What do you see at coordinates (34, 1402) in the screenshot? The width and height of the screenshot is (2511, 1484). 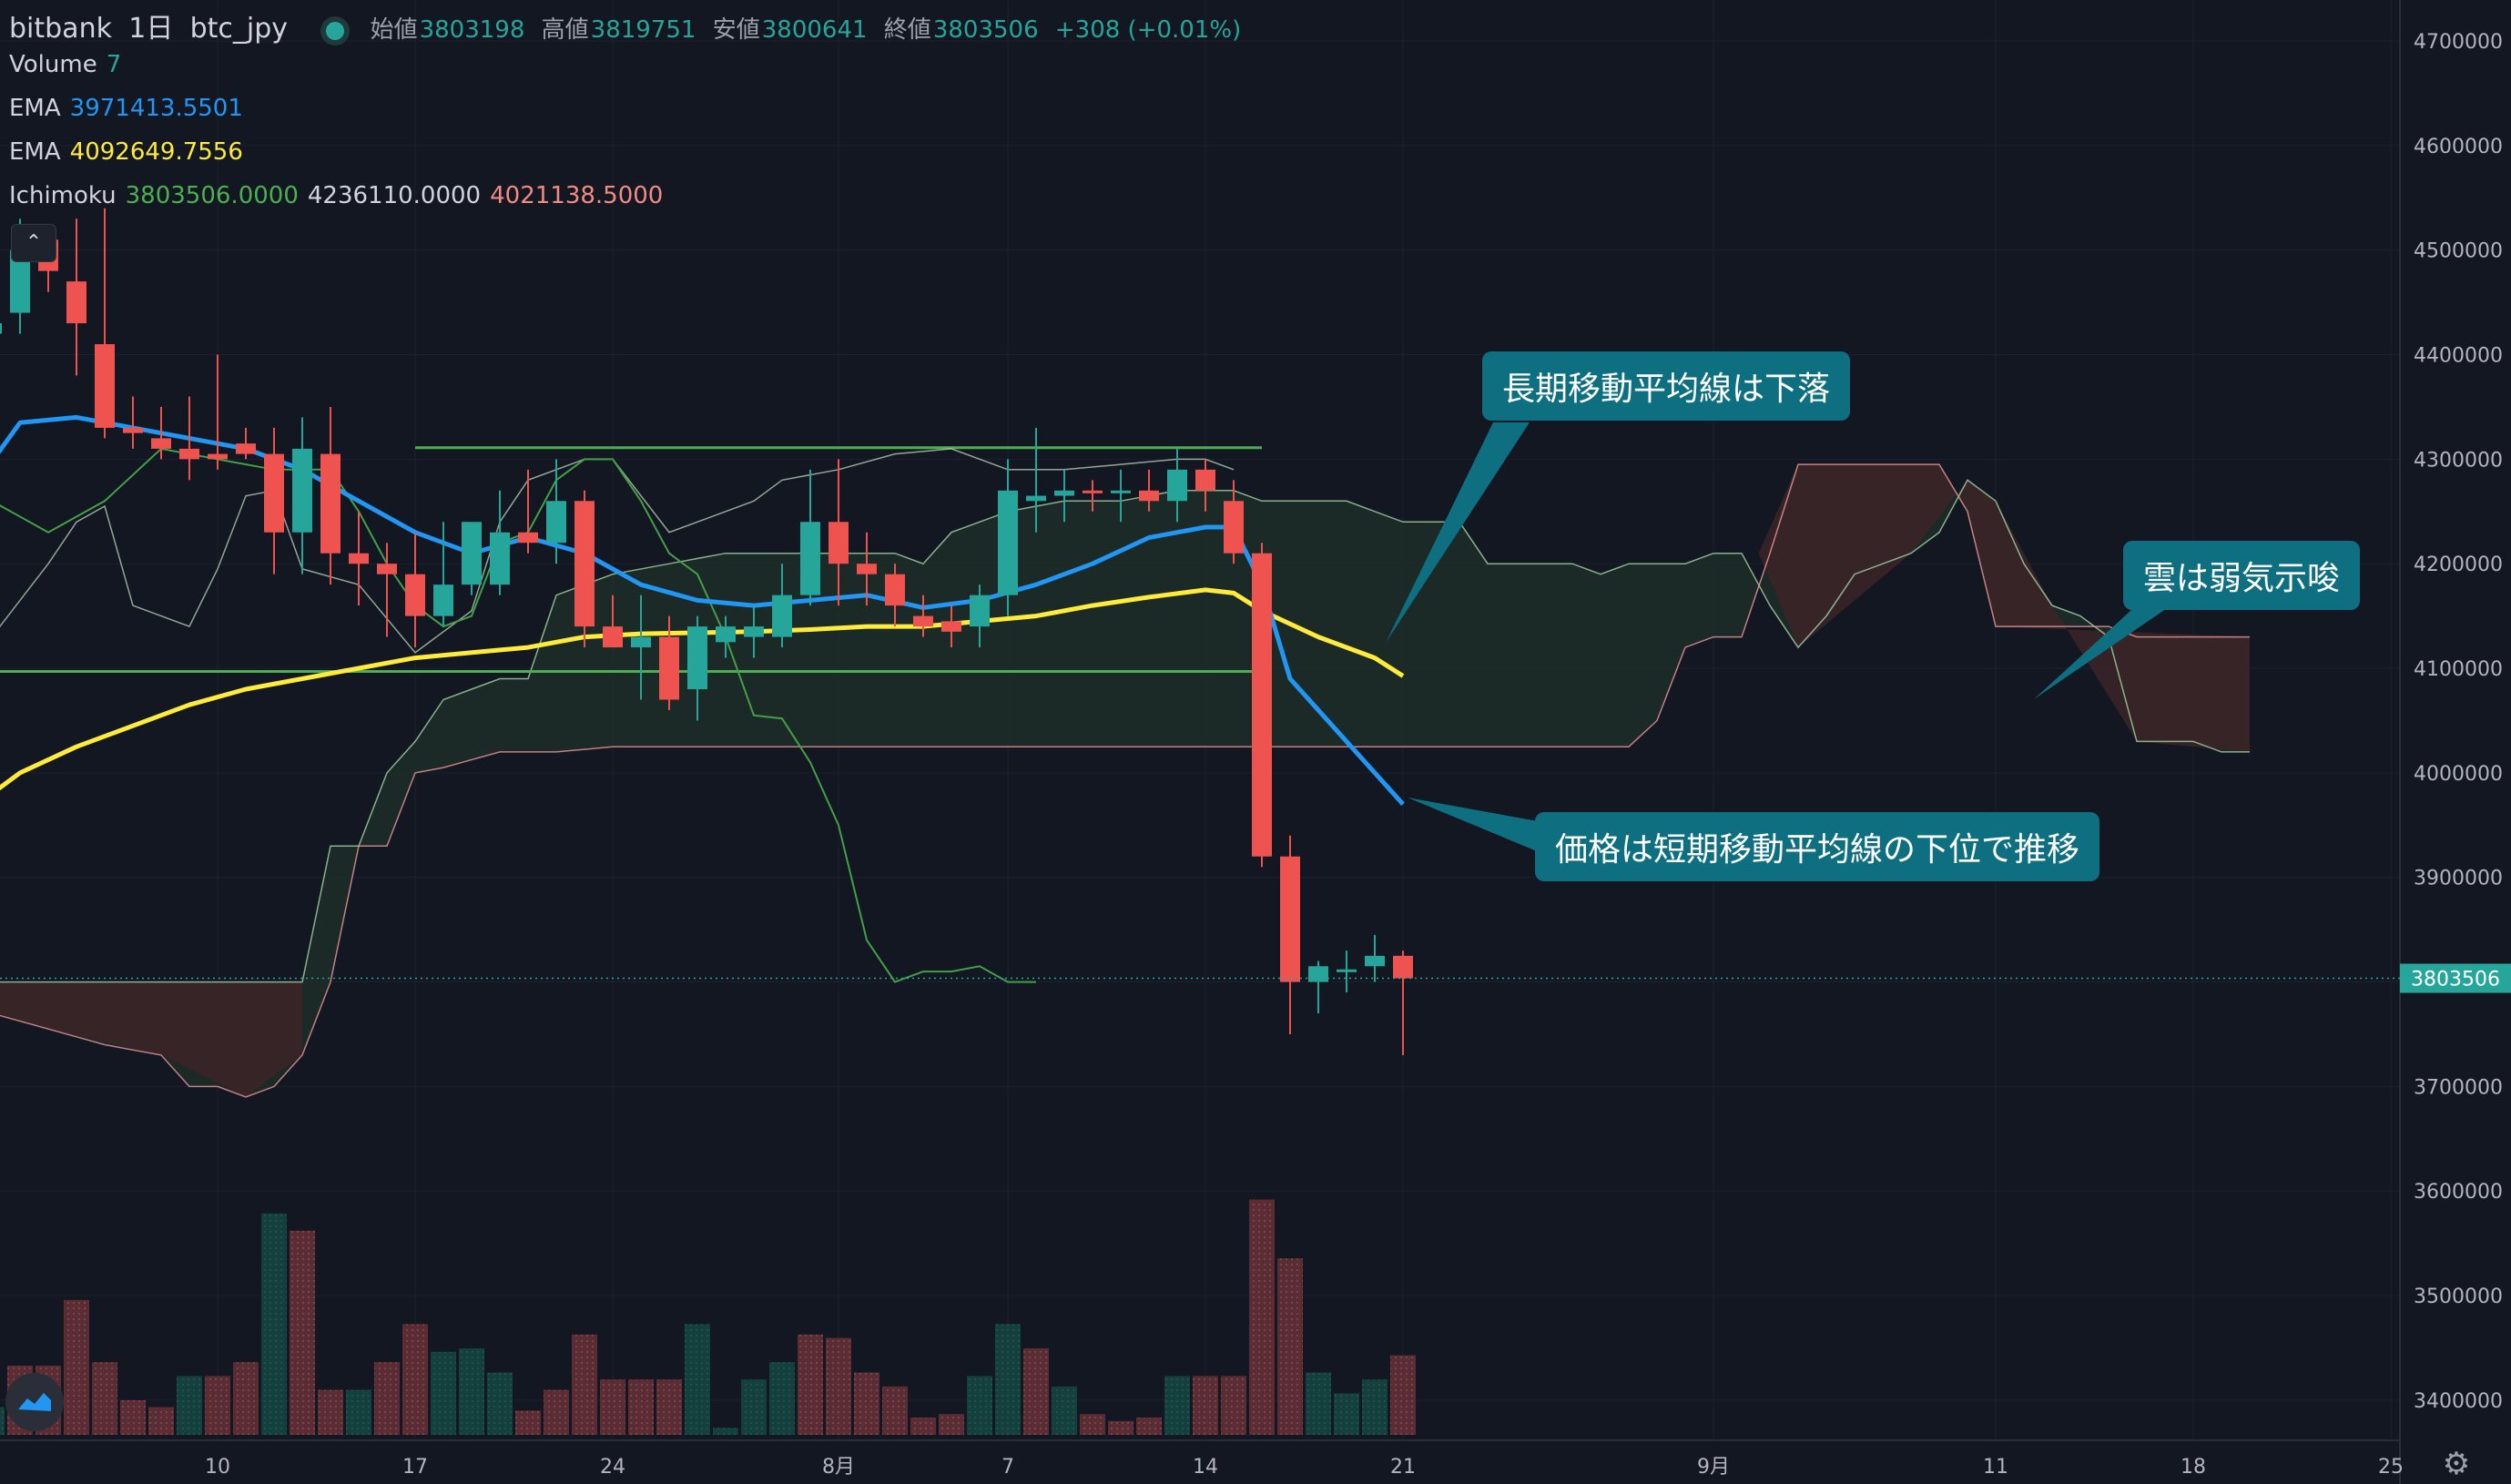 I see `tradingview-logo-icon` at bounding box center [34, 1402].